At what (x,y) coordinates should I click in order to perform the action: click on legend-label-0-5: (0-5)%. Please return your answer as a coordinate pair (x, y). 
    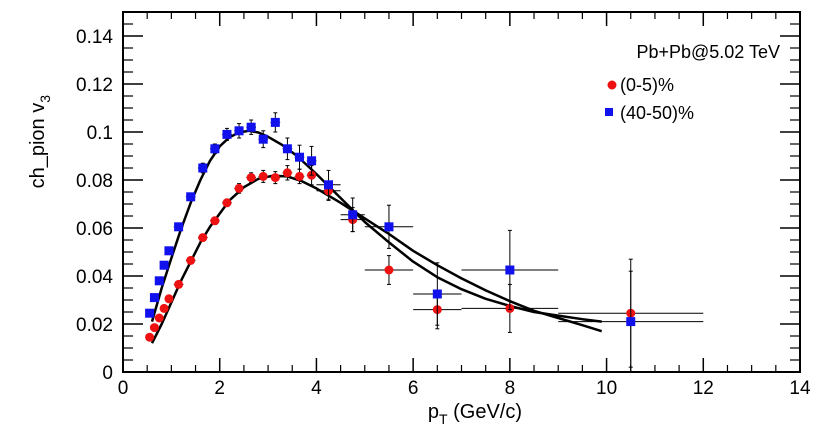
    Looking at the image, I should click on (647, 85).